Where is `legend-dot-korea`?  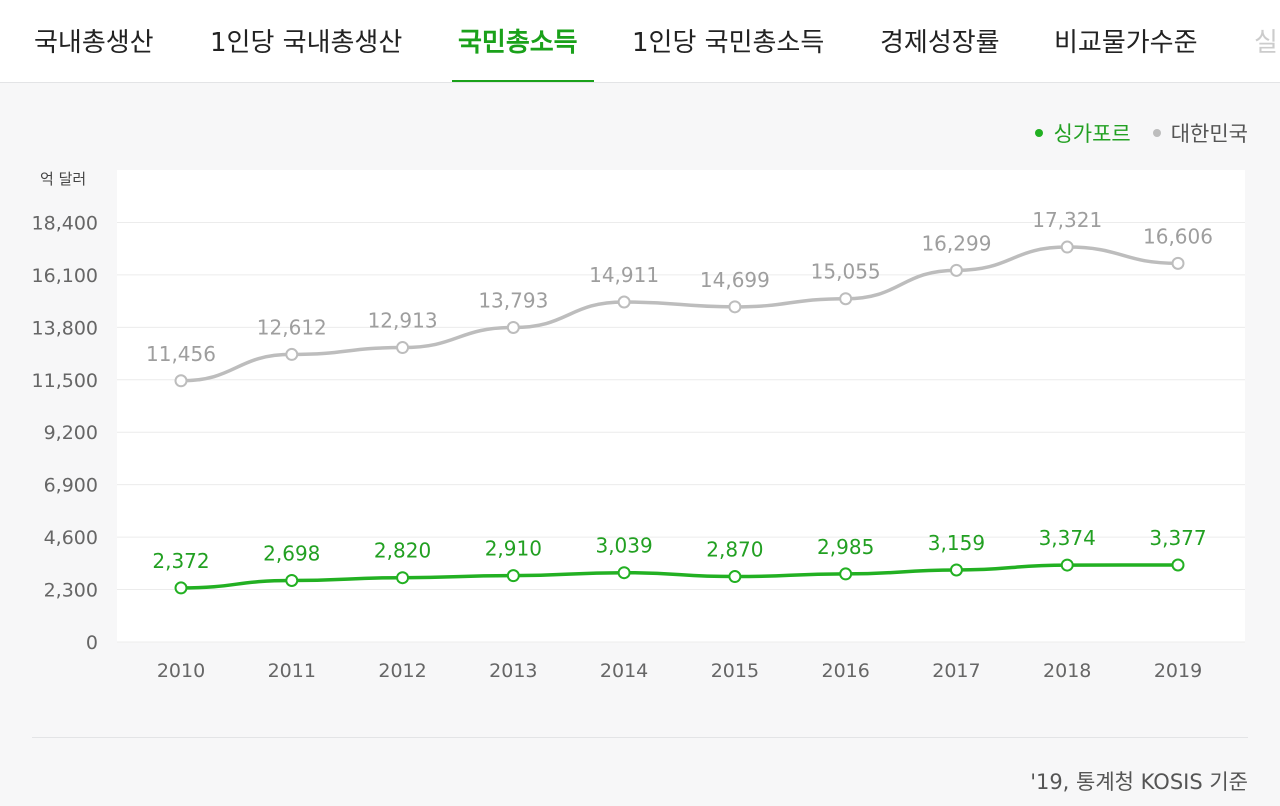 legend-dot-korea is located at coordinates (1156, 133).